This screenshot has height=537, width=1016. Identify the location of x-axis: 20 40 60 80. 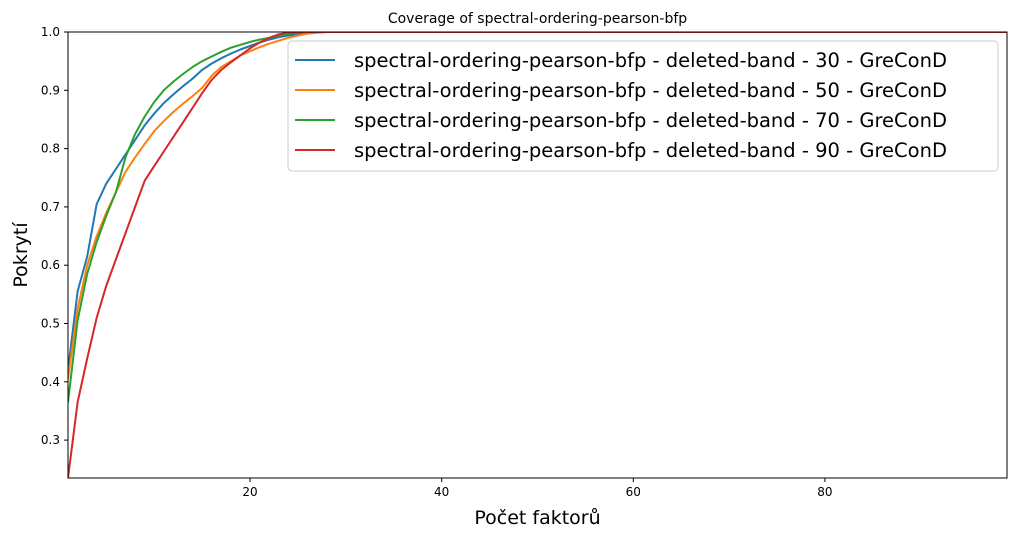
(537, 488).